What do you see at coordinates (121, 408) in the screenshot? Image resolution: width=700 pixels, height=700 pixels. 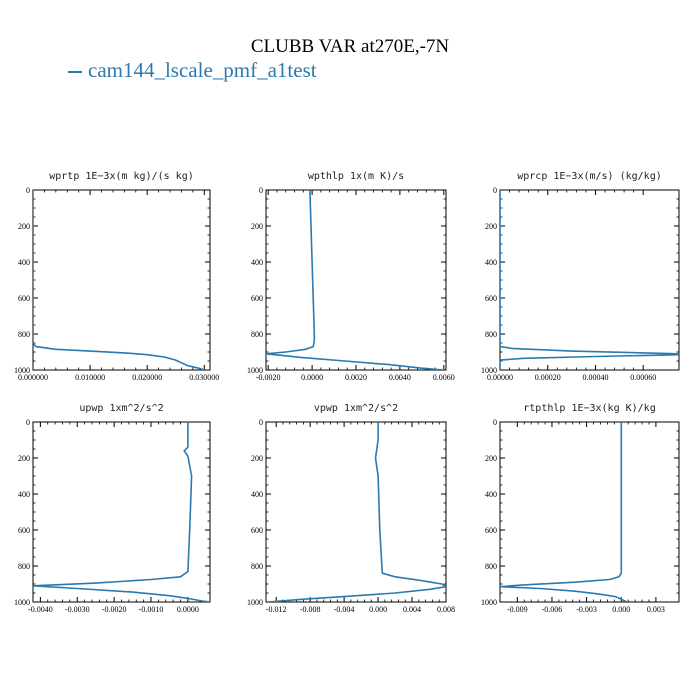 I see `subplot-title: upwp 1xm^2/s^2` at bounding box center [121, 408].